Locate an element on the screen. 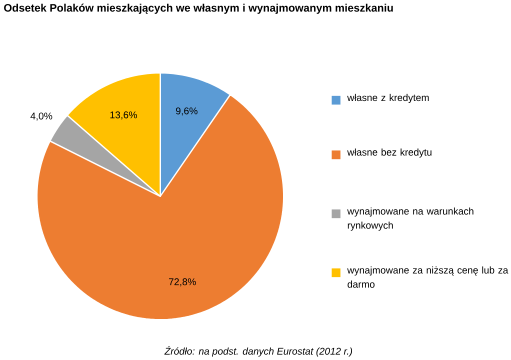  legend-label: wynajmowane za niższą cenę lub za darmo is located at coordinates (427, 277).